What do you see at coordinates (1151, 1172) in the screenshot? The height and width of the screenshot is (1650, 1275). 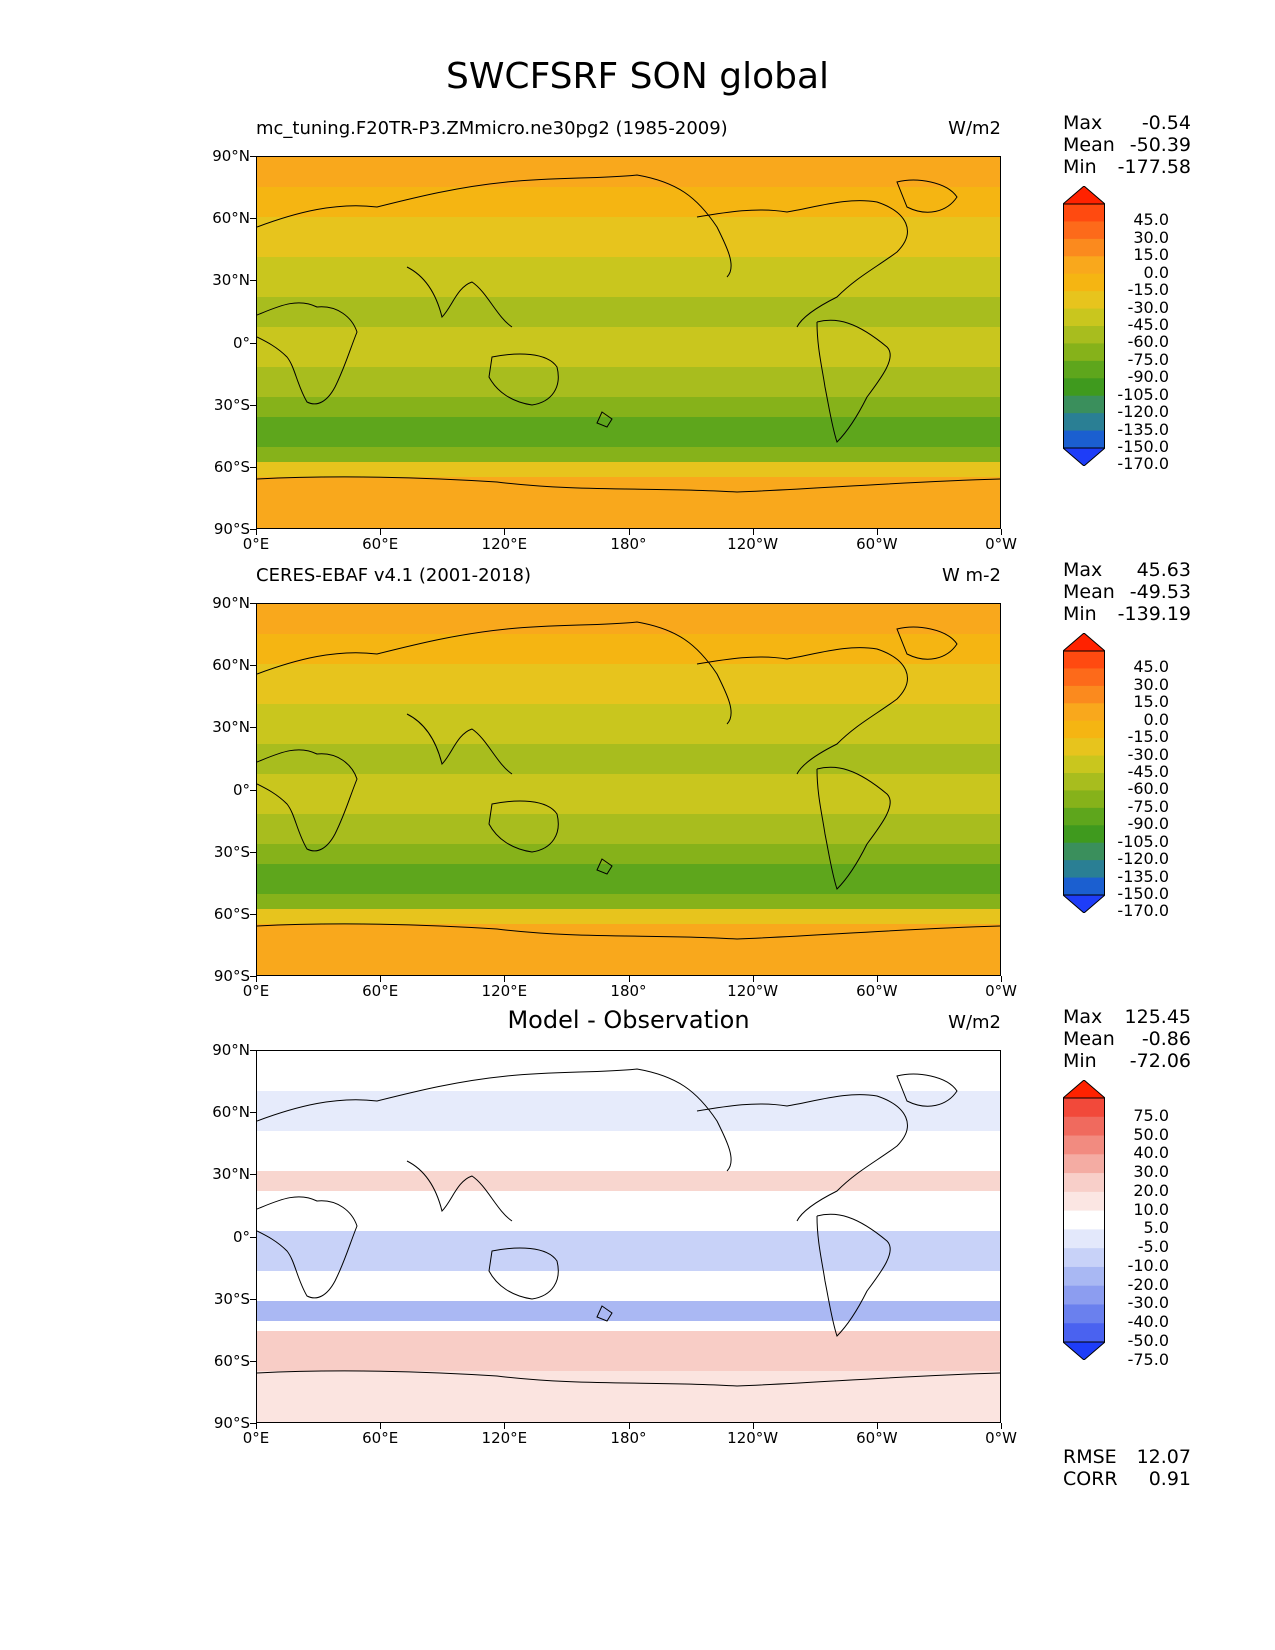 I see `colorbar-tick-label: 30.0` at bounding box center [1151, 1172].